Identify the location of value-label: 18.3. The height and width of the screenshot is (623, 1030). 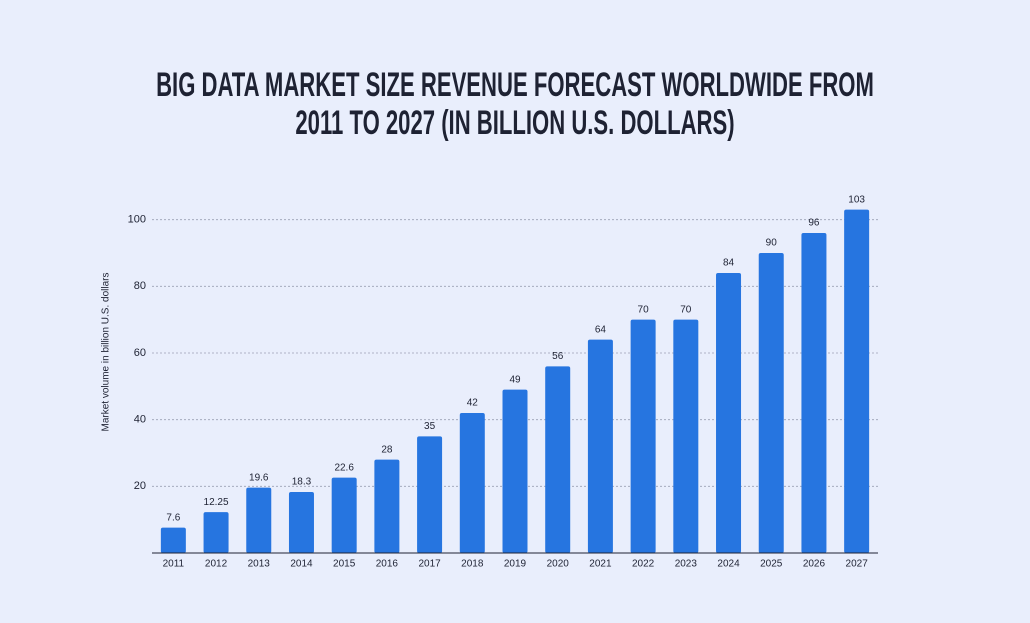
(302, 482).